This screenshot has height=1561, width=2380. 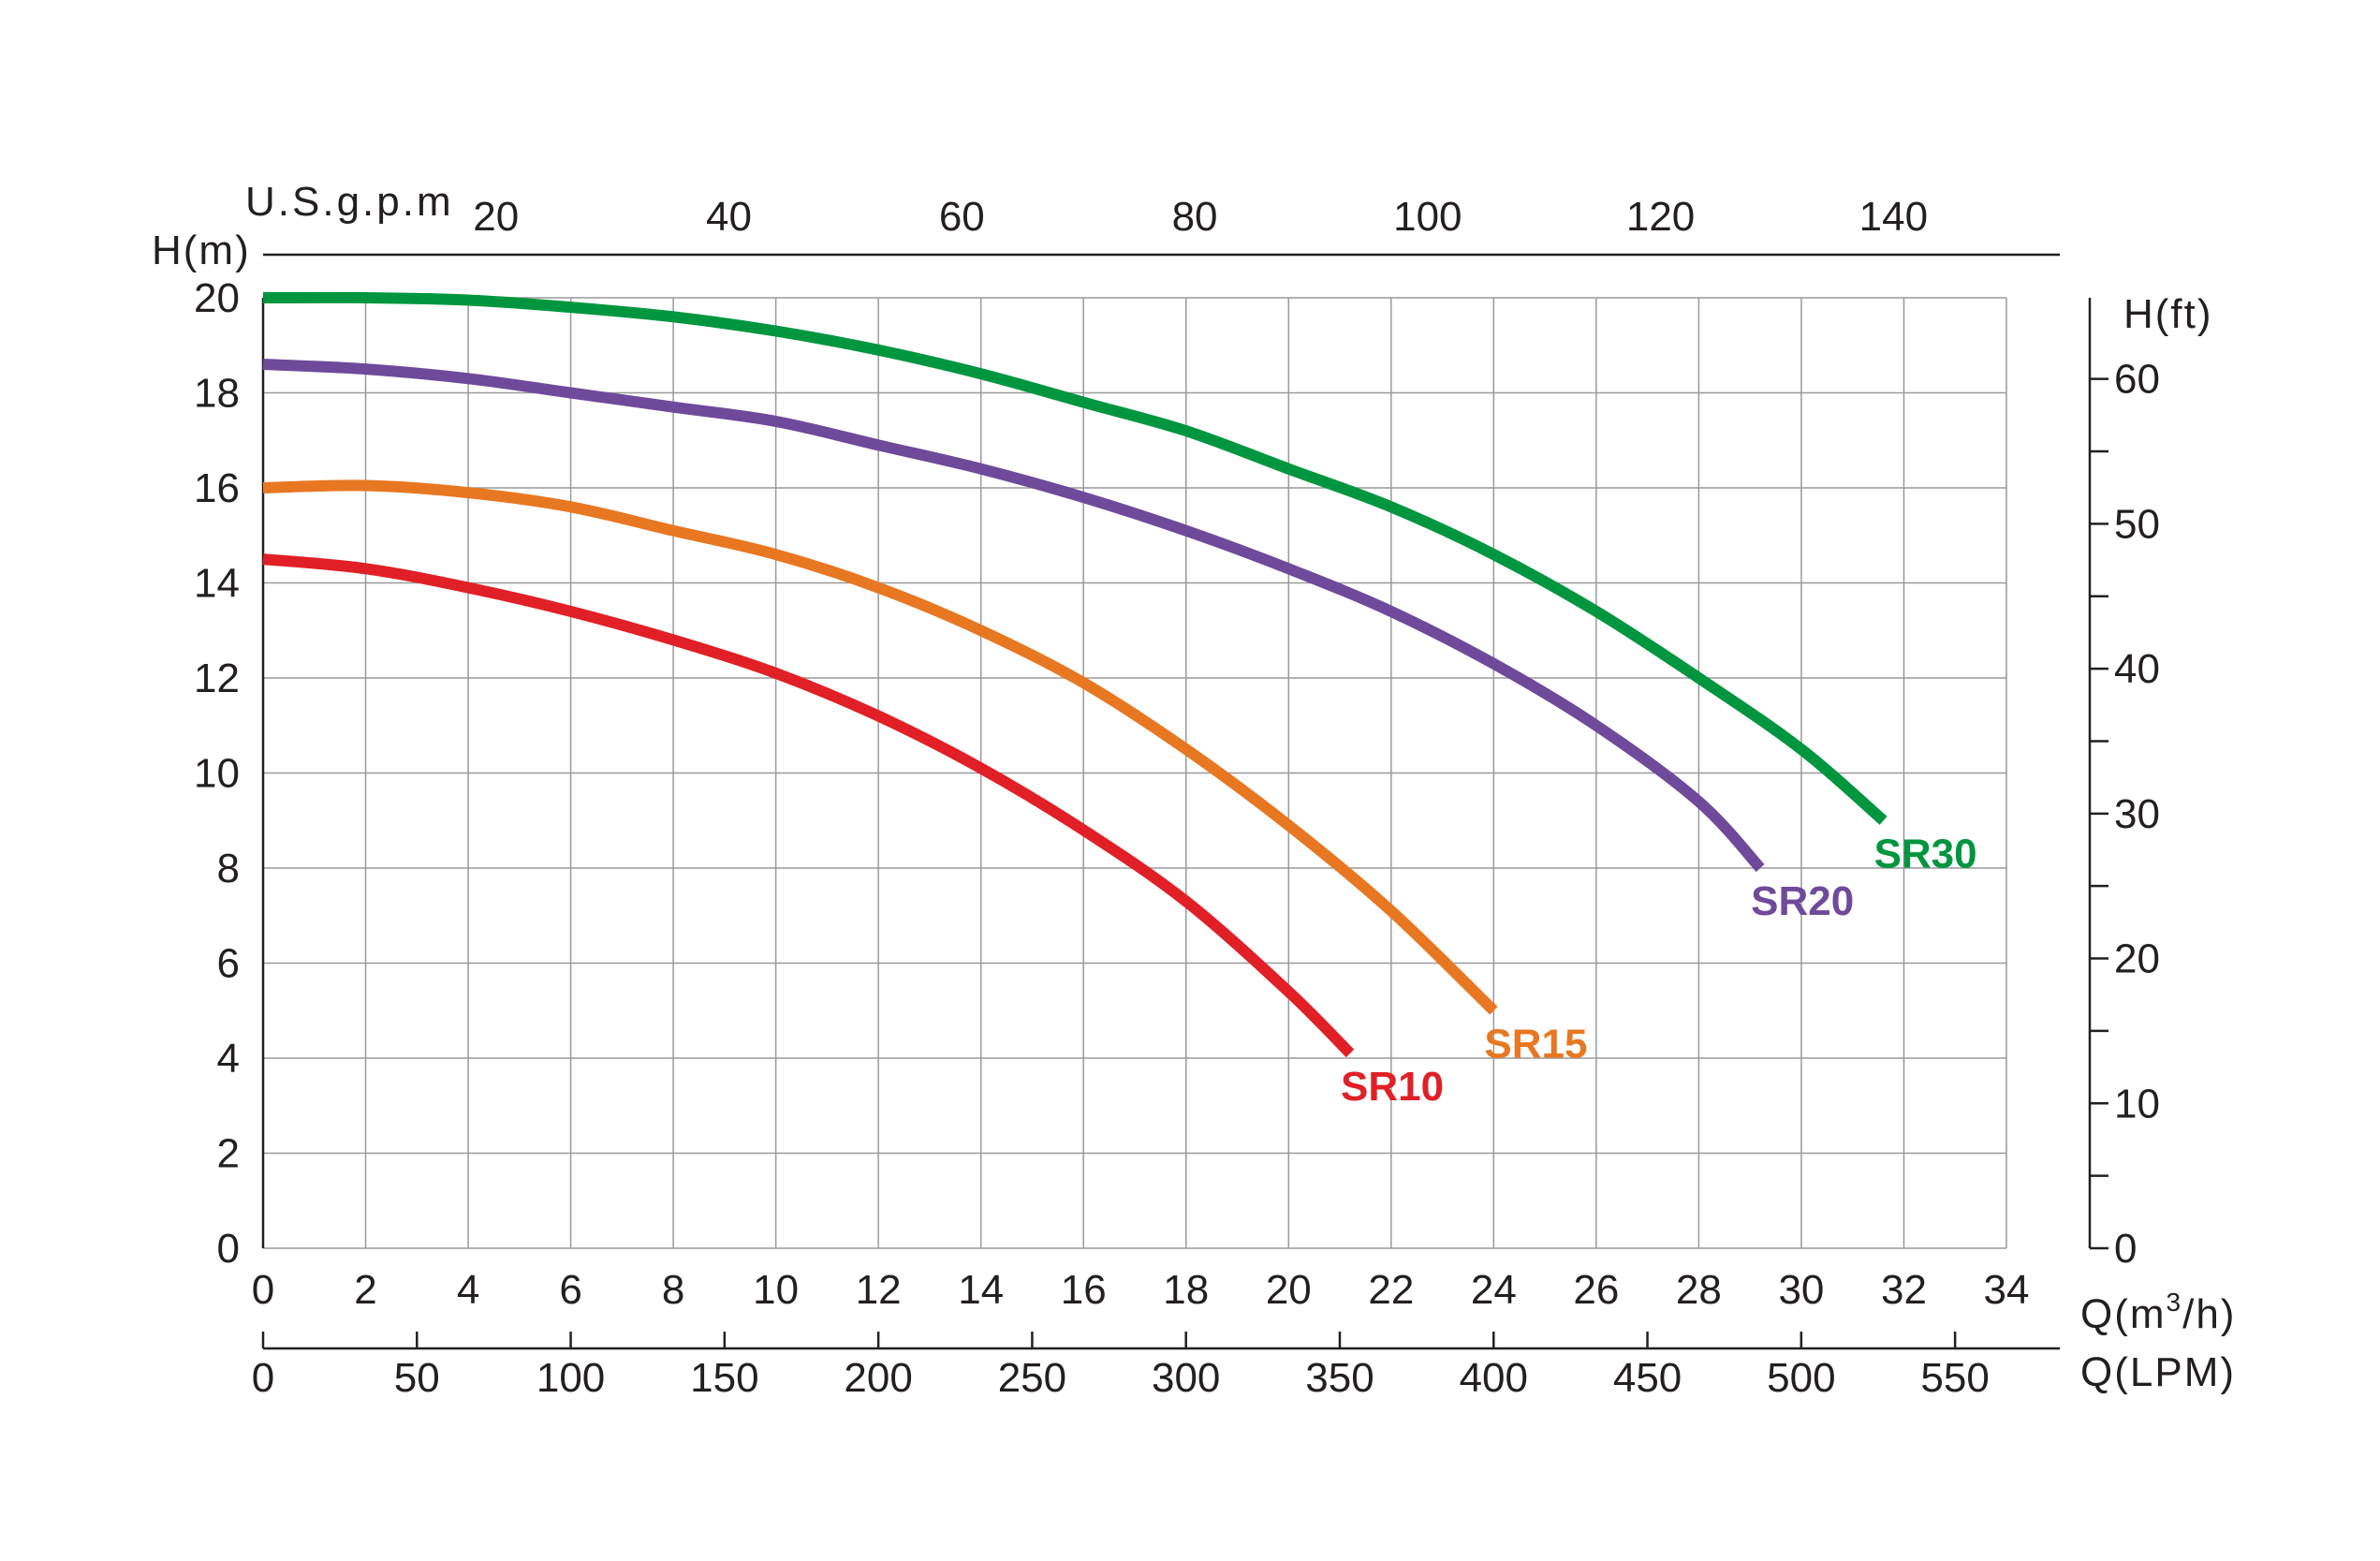 What do you see at coordinates (263, 1378) in the screenshot?
I see `lpm-tick-label: 0` at bounding box center [263, 1378].